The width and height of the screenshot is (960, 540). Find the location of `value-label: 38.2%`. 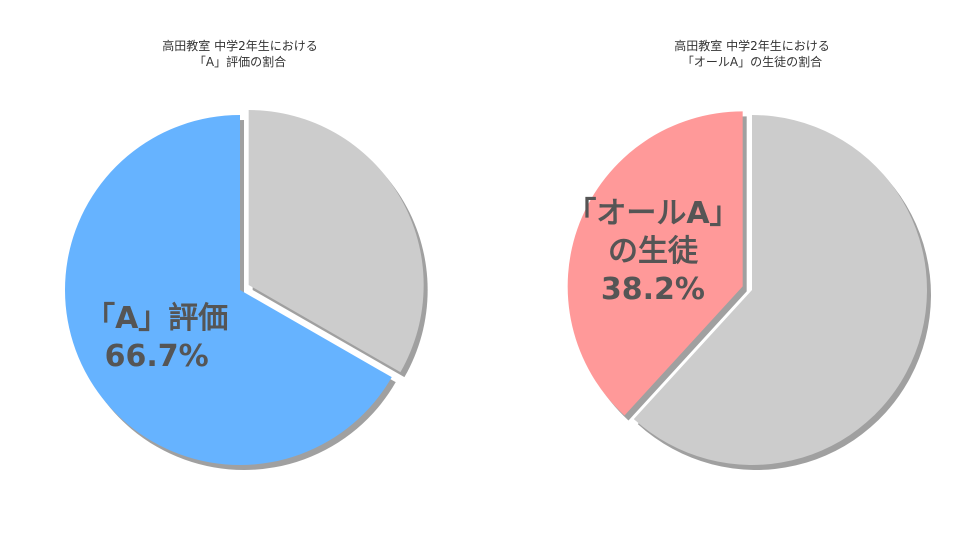

value-label: 38.2% is located at coordinates (652, 289).